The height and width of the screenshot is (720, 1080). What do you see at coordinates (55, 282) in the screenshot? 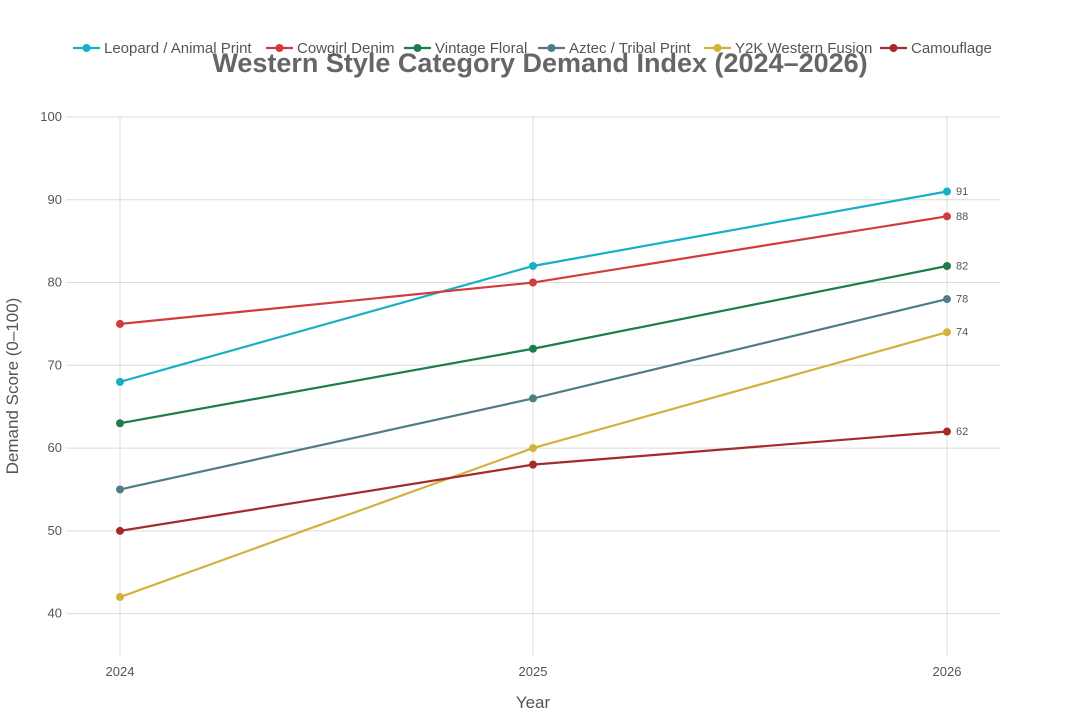
I see `y-tick-label: 80` at bounding box center [55, 282].